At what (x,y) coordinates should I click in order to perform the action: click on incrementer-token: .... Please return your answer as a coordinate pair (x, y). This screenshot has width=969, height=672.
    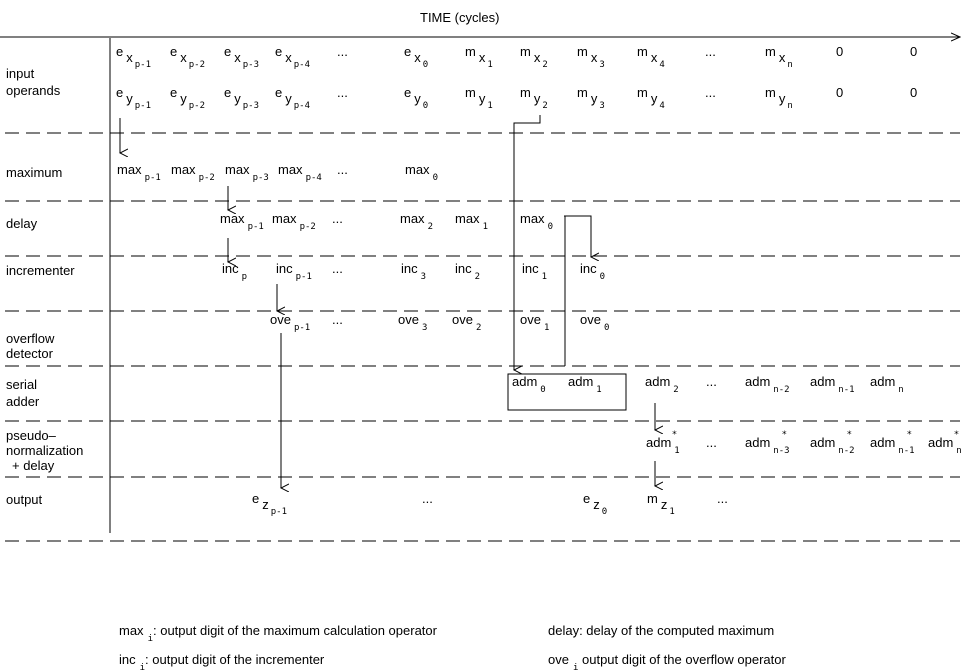
    Looking at the image, I should click on (337, 268).